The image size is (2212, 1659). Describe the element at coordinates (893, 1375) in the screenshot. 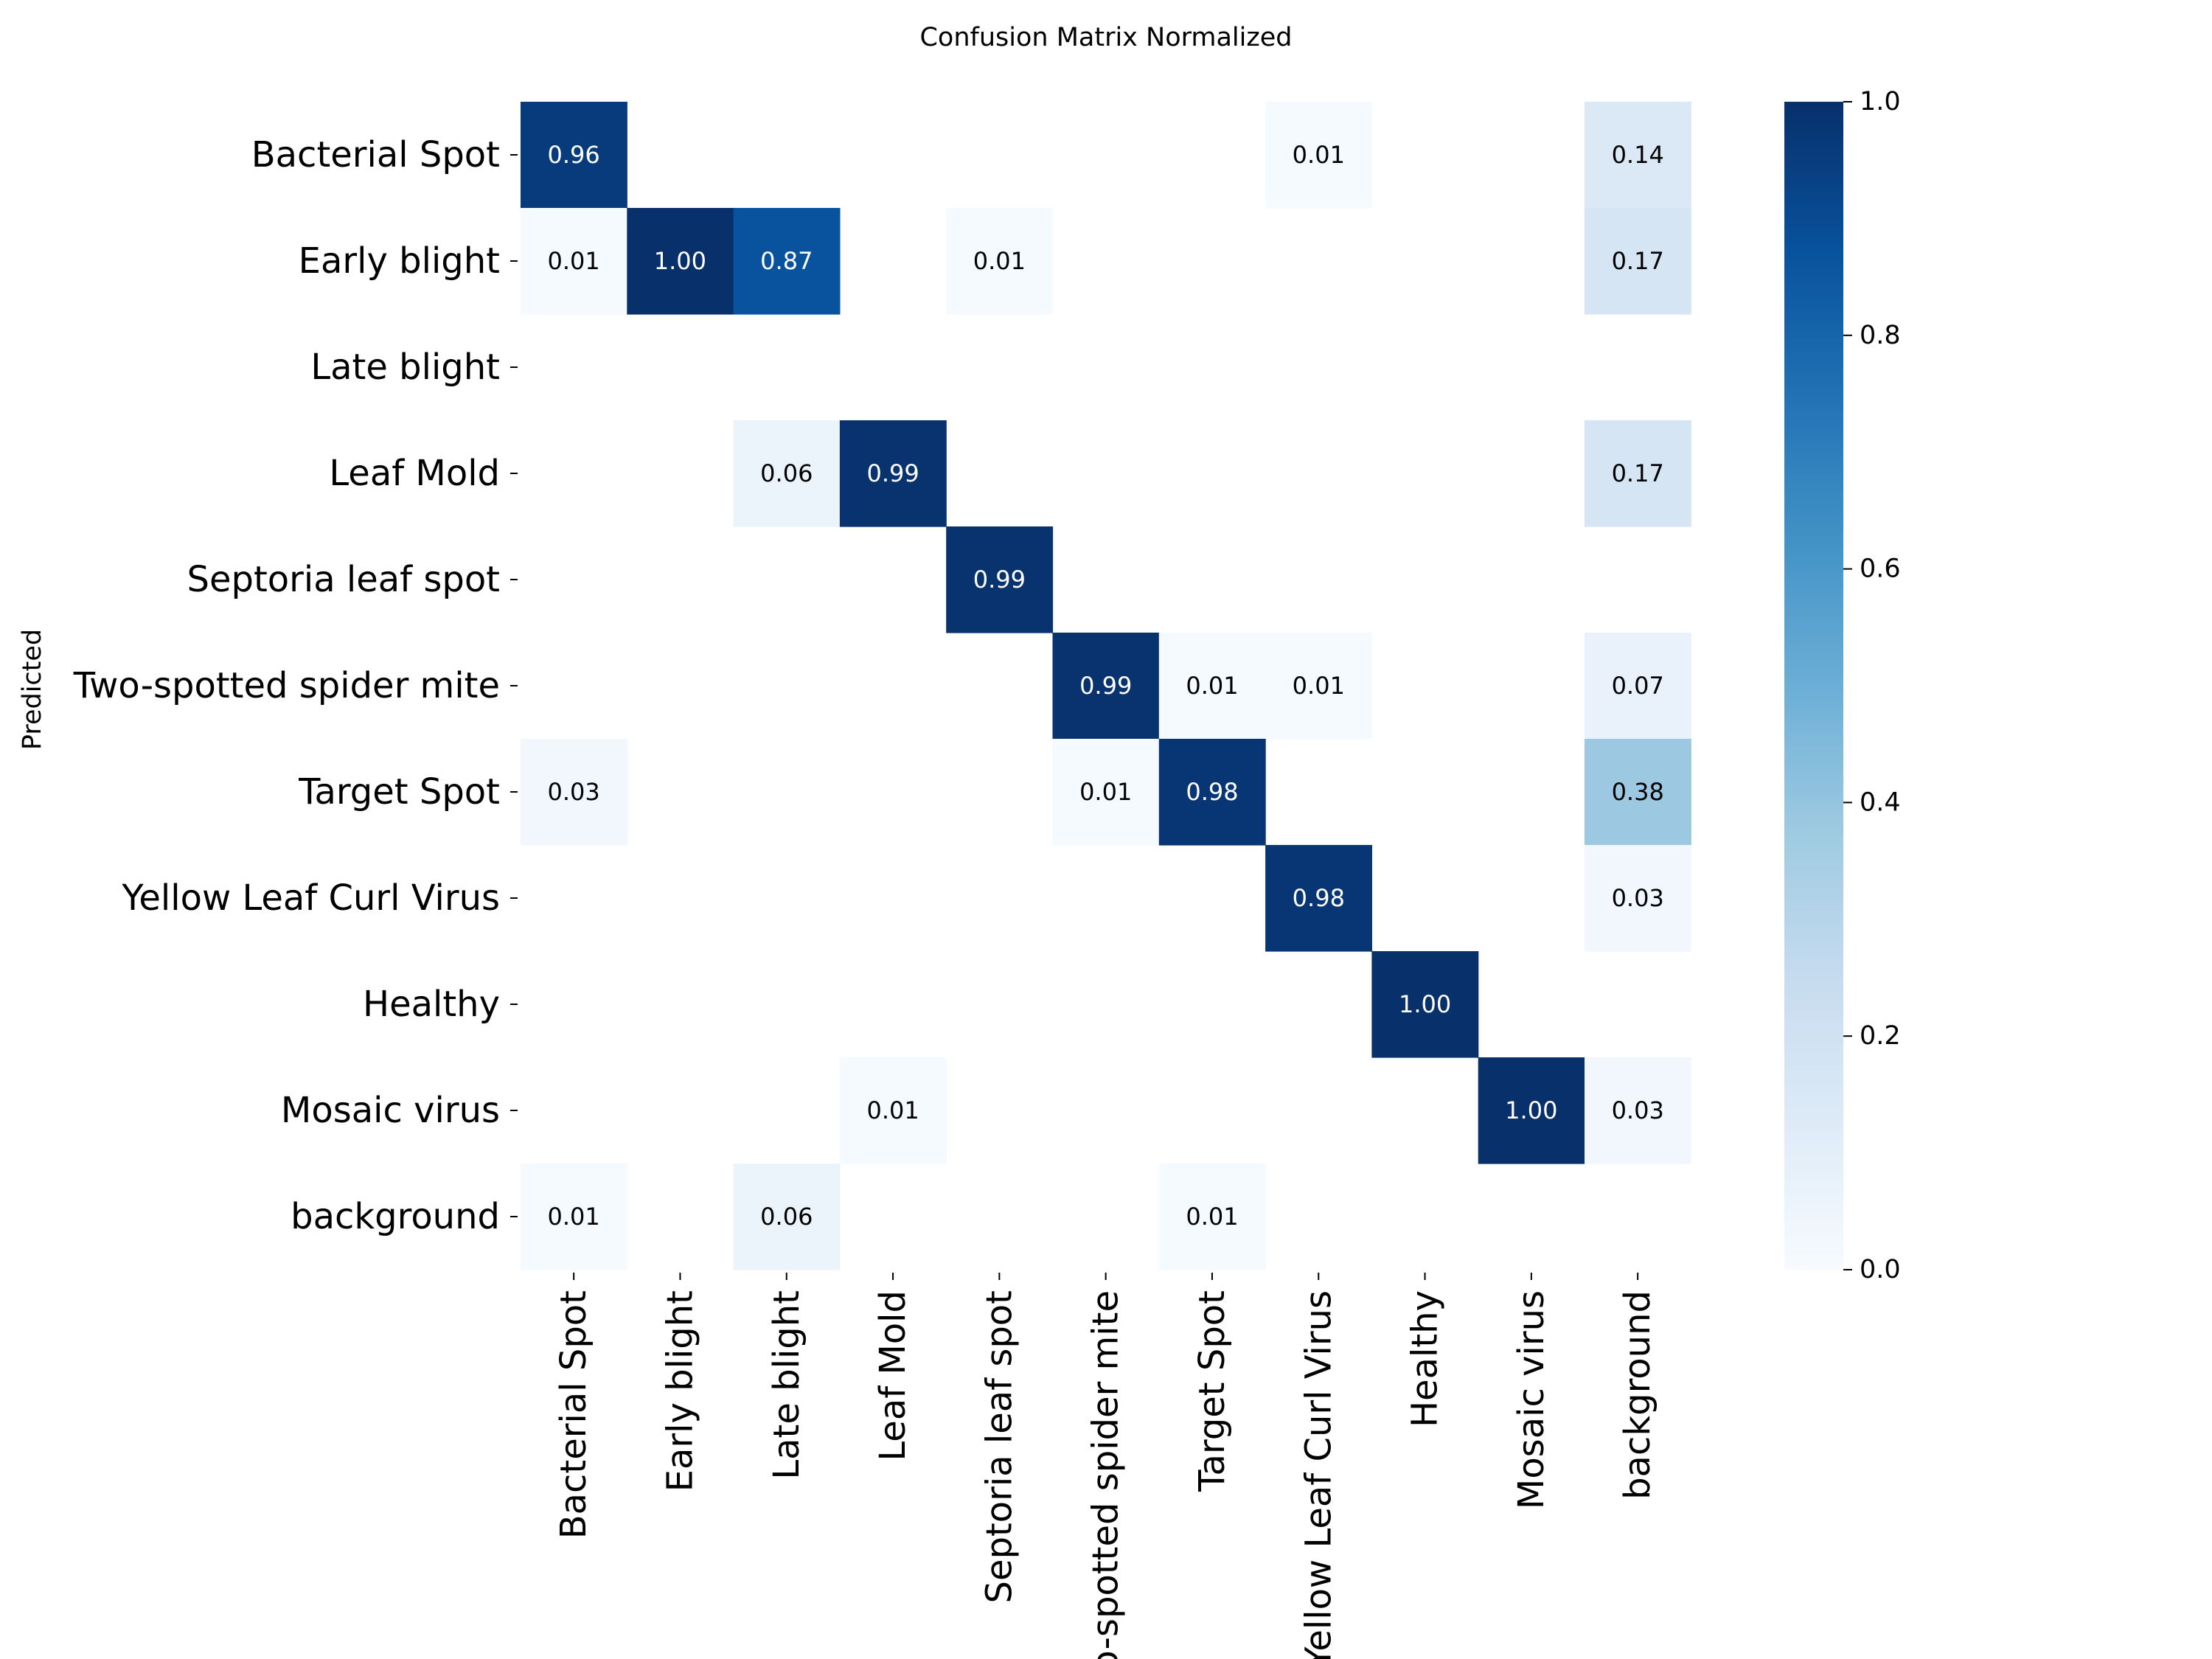

I see `x-tick-label: Leaf Mold` at that location.